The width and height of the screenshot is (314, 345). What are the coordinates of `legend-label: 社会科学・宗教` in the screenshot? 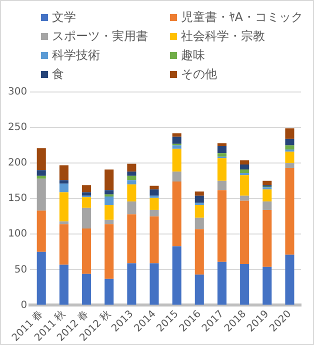 It's located at (222, 36).